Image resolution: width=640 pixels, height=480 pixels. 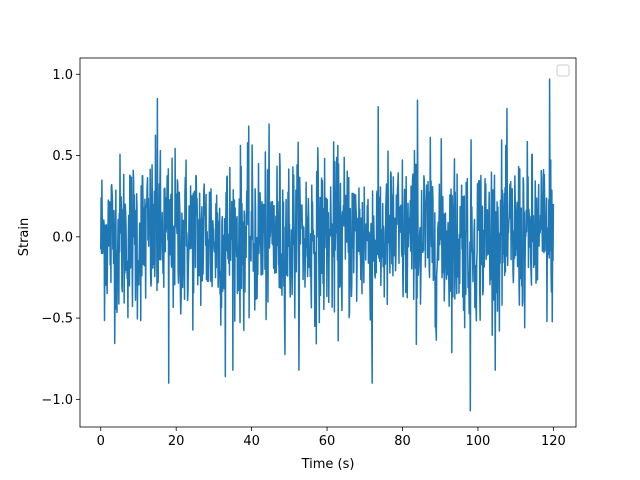 What do you see at coordinates (328, 464) in the screenshot?
I see `x-axis-label: Time (s)` at bounding box center [328, 464].